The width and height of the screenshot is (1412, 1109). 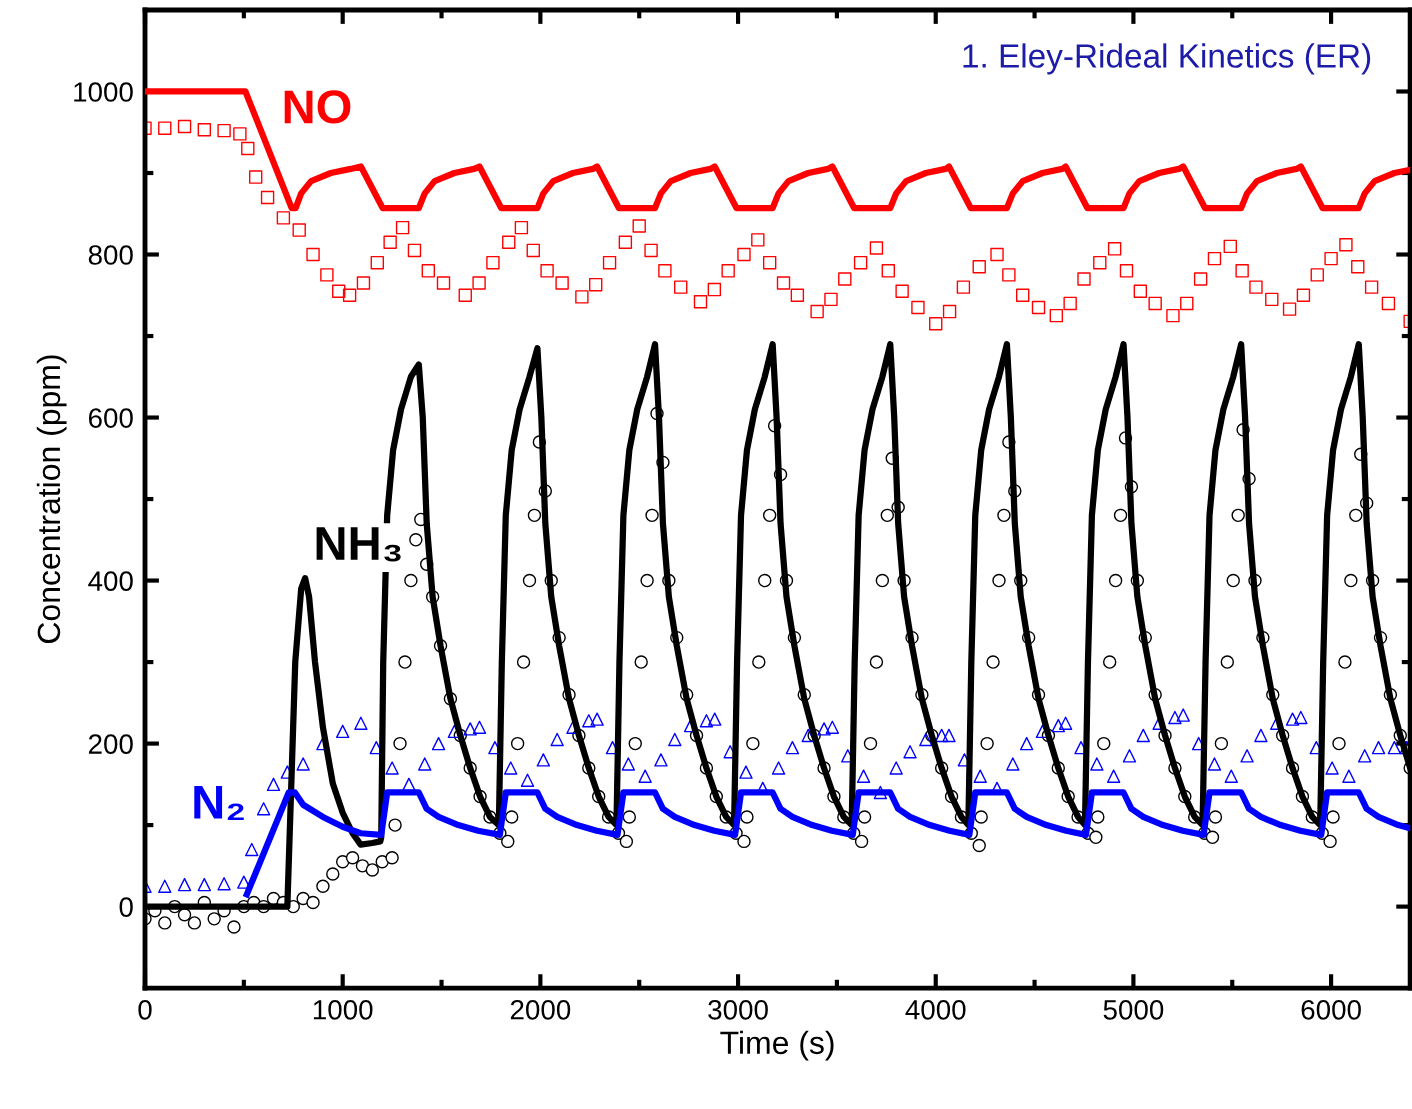 What do you see at coordinates (343, 1009) in the screenshot?
I see `x-tick-label: 1000` at bounding box center [343, 1009].